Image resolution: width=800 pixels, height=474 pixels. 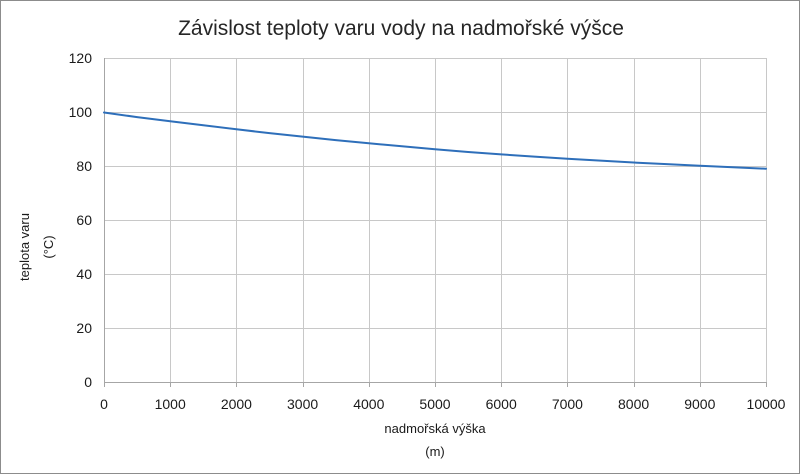 What do you see at coordinates (84, 220) in the screenshot?
I see `y-tick-label: 60` at bounding box center [84, 220].